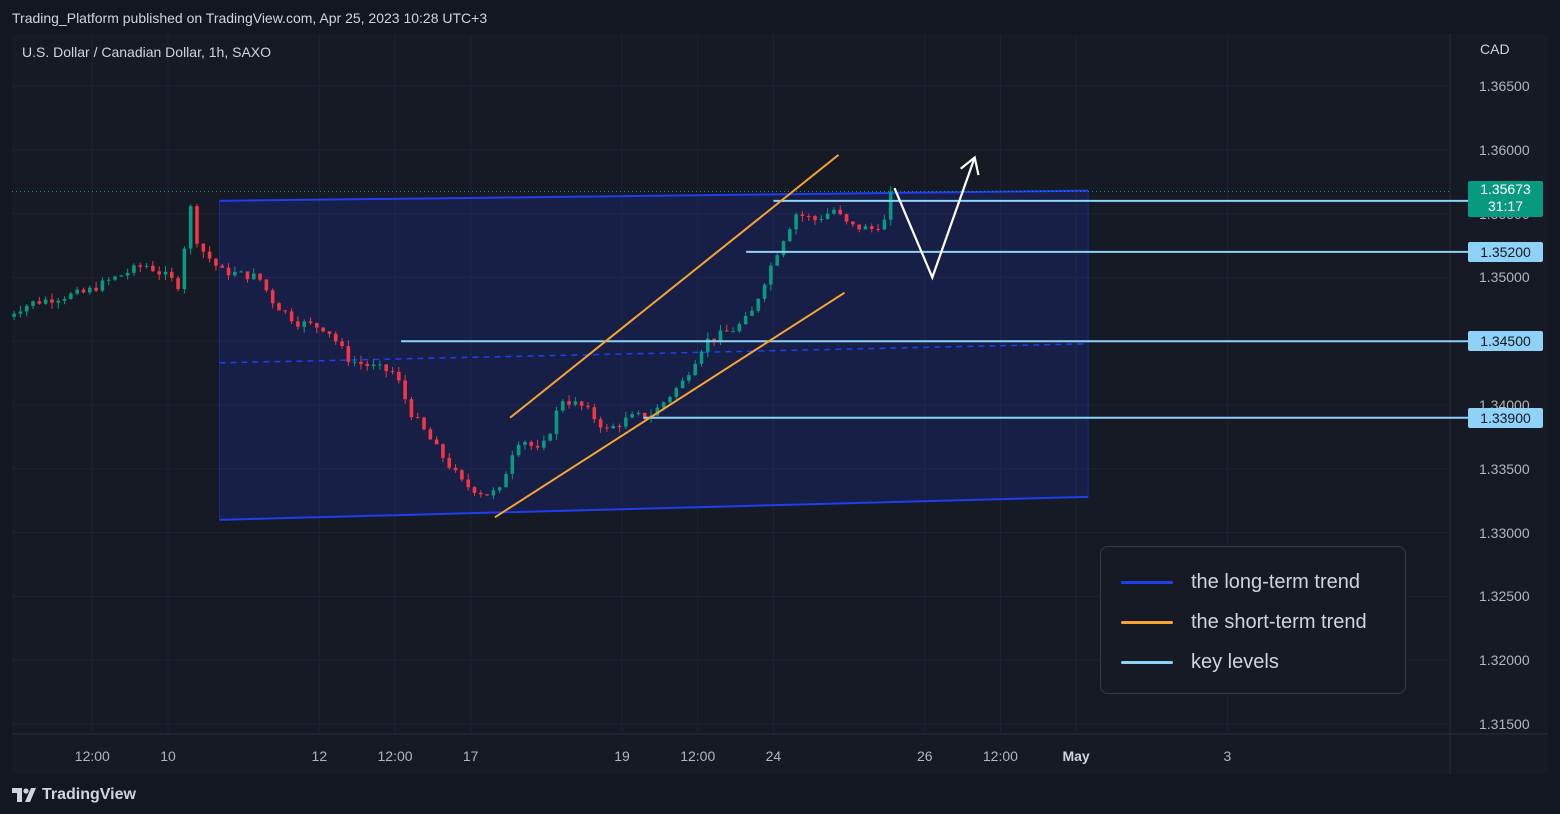 This screenshot has width=1560, height=814. I want to click on price-tick-label: 1.32500, so click(1504, 596).